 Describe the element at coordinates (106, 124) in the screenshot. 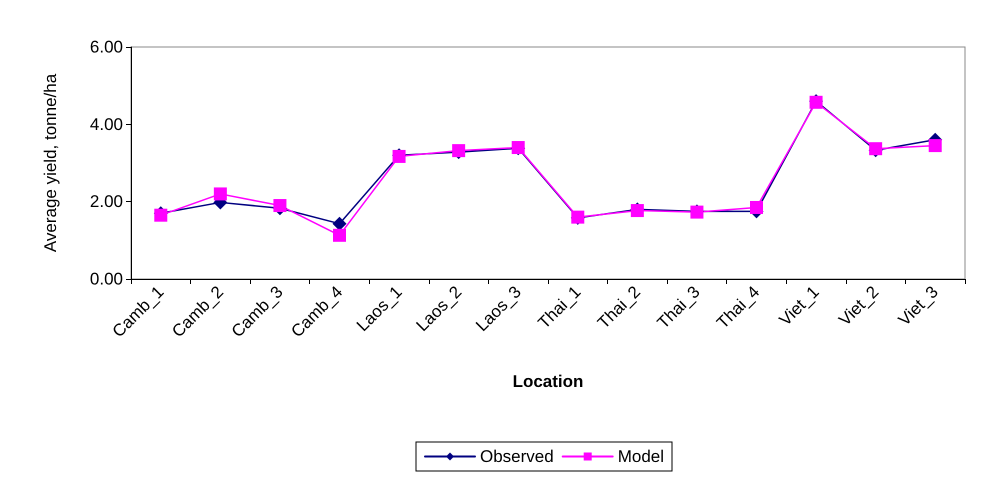

I see `y-tick-label: 4.00` at that location.